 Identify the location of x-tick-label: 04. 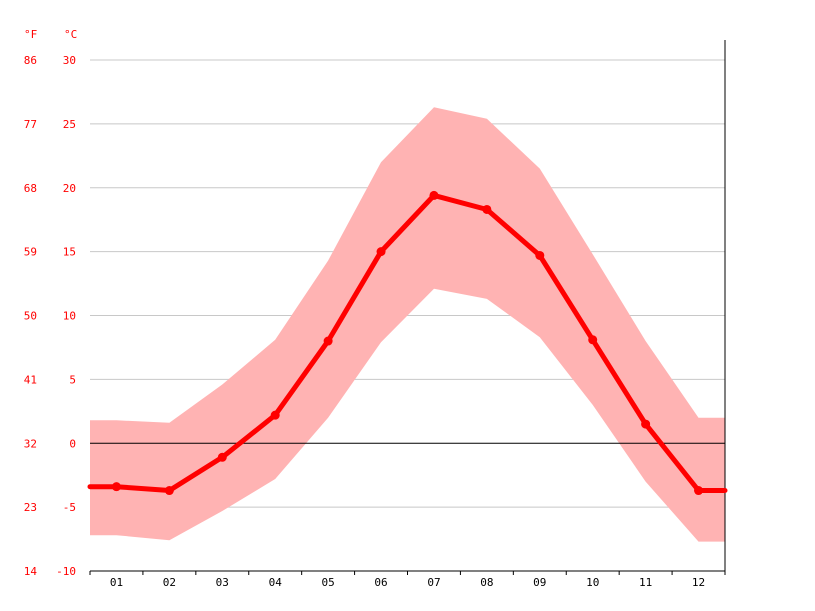
(276, 582).